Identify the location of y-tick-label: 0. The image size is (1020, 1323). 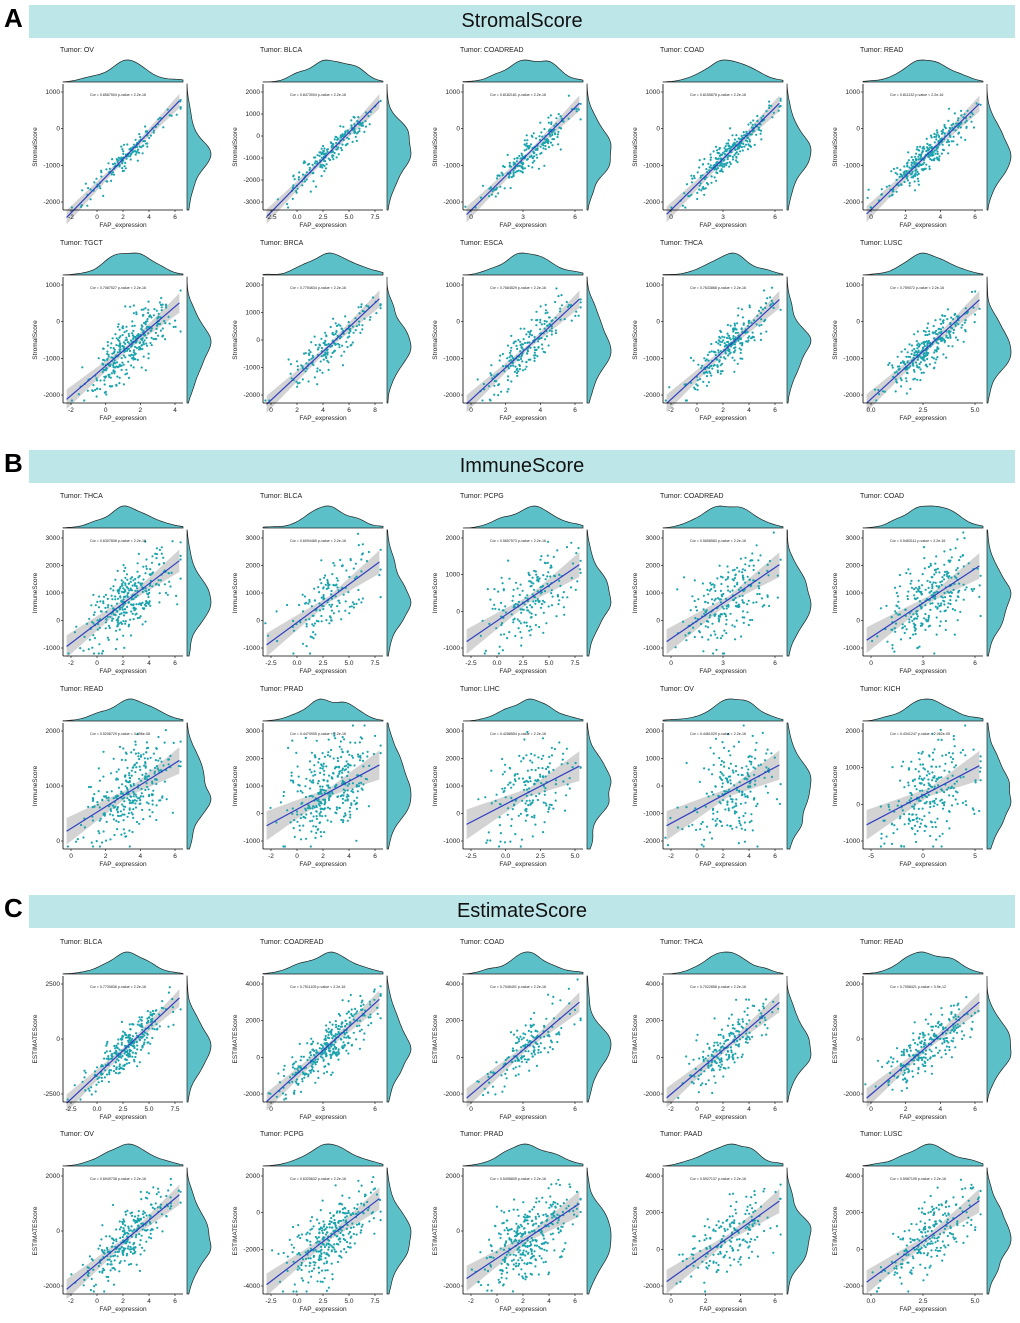
(658, 621).